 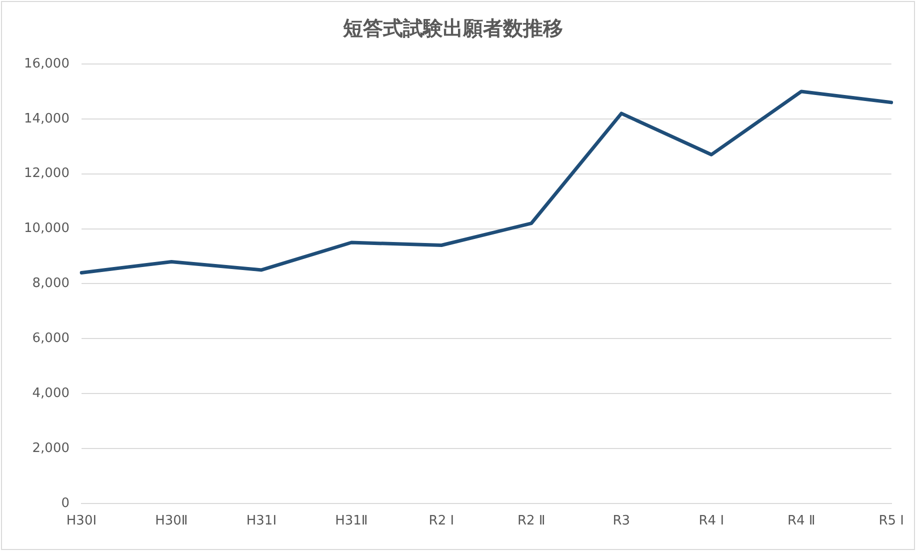 What do you see at coordinates (891, 521) in the screenshot?
I see `x-tick-label: R5 Ⅰ` at bounding box center [891, 521].